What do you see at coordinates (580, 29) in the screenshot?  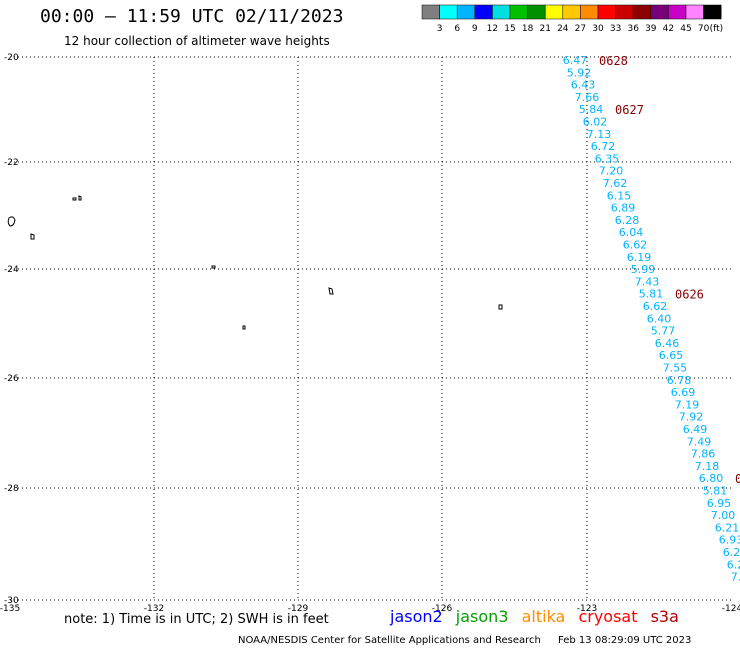 I see `colorbar-tick-label: 27` at bounding box center [580, 29].